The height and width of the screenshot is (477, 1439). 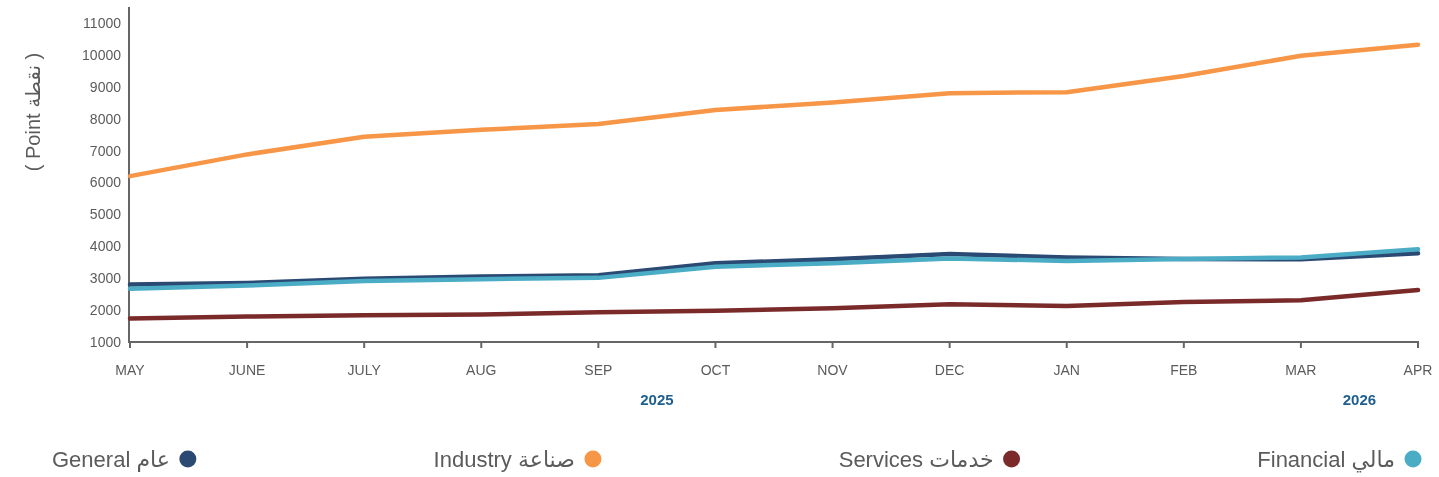 What do you see at coordinates (111, 459) in the screenshot?
I see `legend-label: General عام` at bounding box center [111, 459].